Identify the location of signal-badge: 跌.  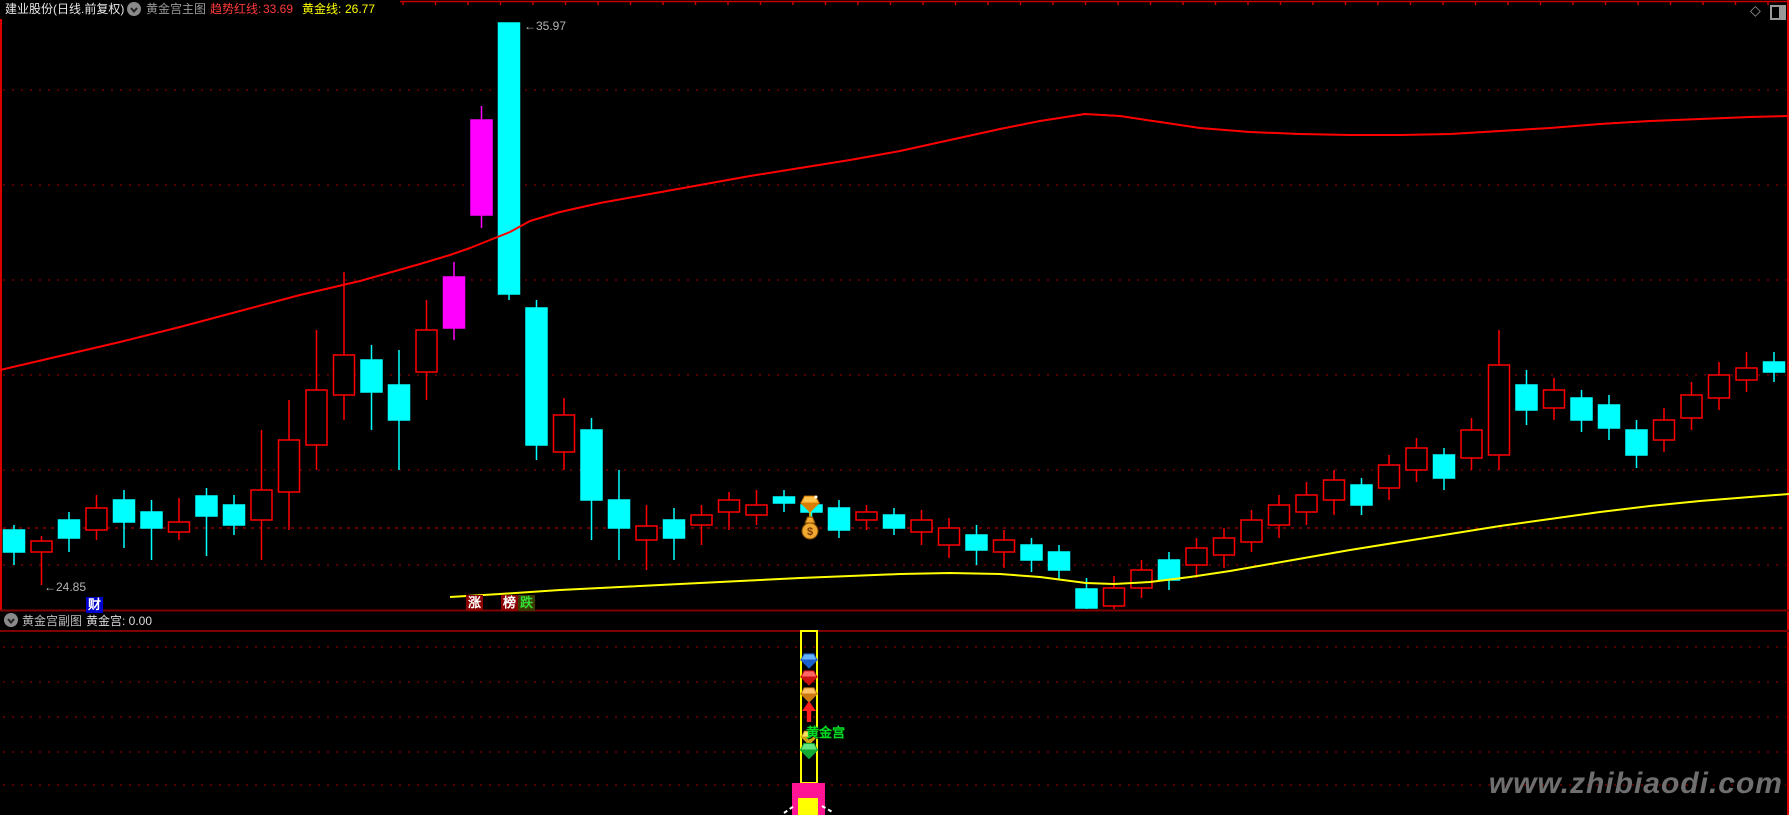
(526, 603).